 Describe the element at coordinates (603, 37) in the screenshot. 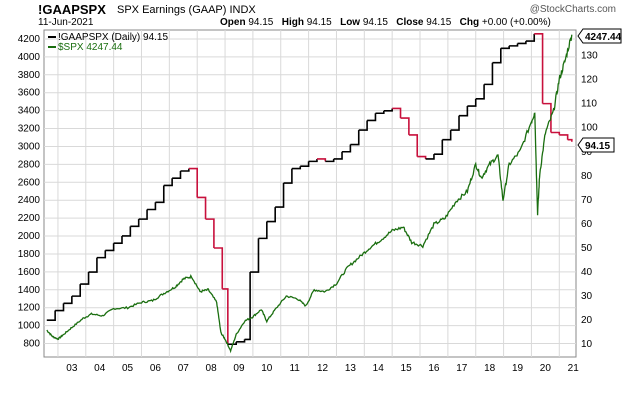

I see `spx-badge: 4247.44` at that location.